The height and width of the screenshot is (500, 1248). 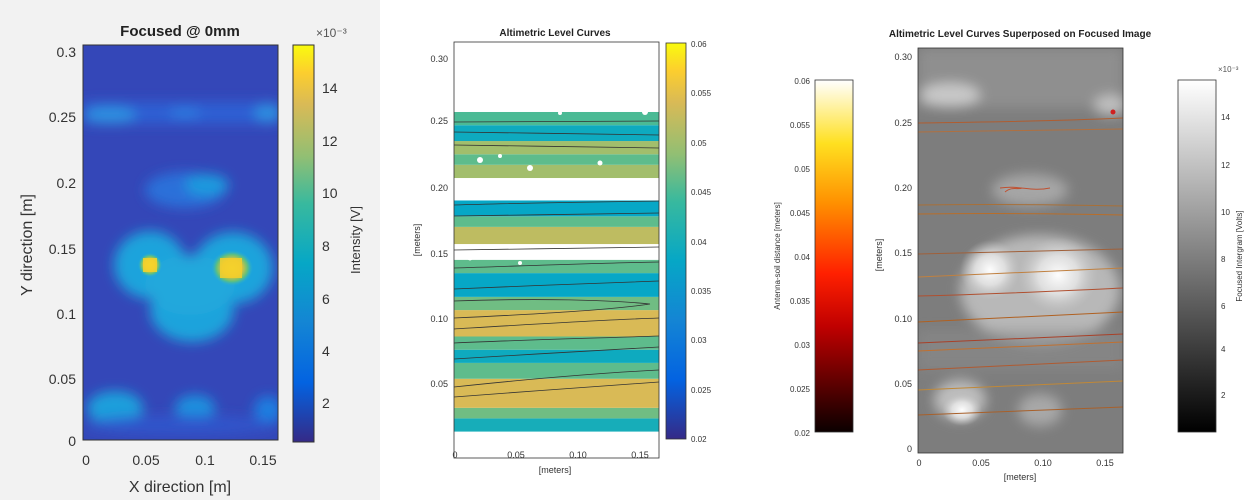 I want to click on y-tick-label: 0.20, so click(x=439, y=188).